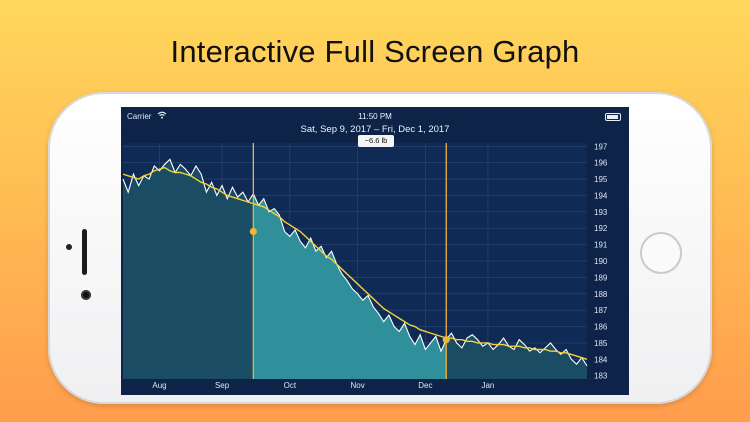 The image size is (750, 422). What do you see at coordinates (601, 261) in the screenshot?
I see `y-tick-label: 190` at bounding box center [601, 261].